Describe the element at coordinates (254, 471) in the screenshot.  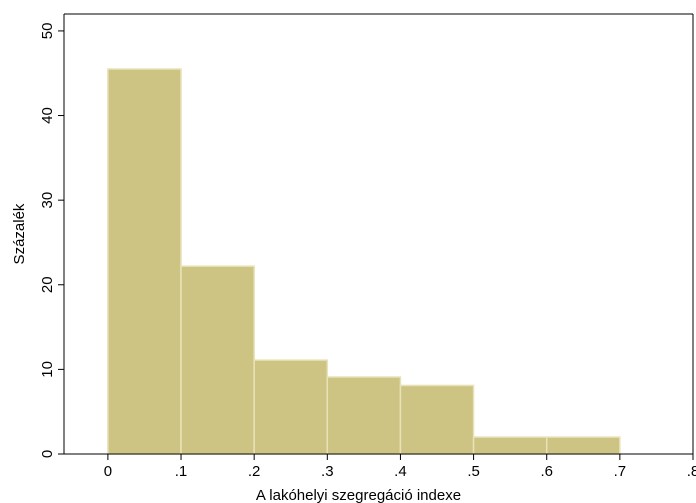
I see `x-tick-label: .2` at that location.